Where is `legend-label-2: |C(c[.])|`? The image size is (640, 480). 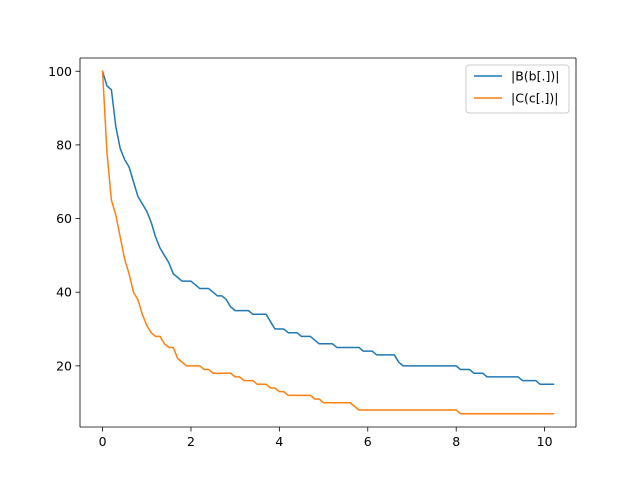
legend-label-2: |C(c[.])| is located at coordinates (535, 98).